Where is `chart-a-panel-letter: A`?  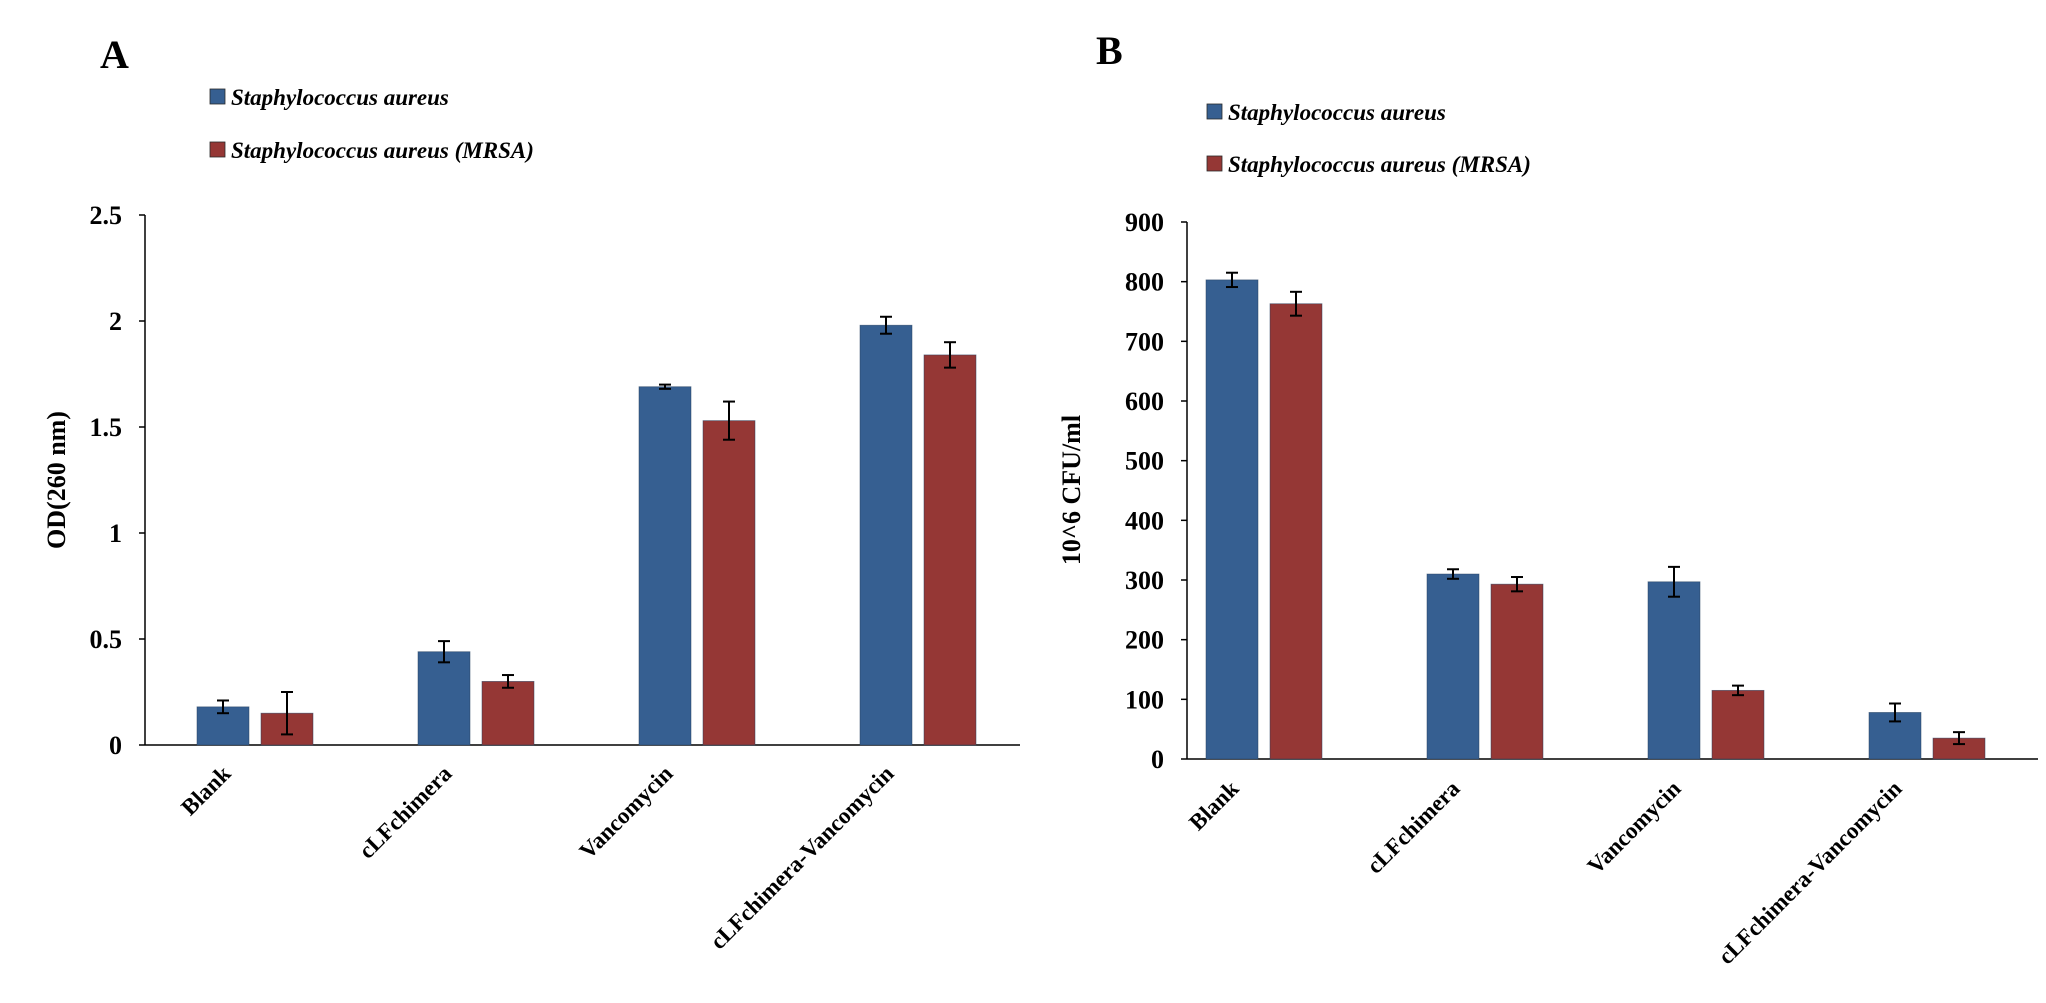 chart-a-panel-letter: A is located at coordinates (114, 54).